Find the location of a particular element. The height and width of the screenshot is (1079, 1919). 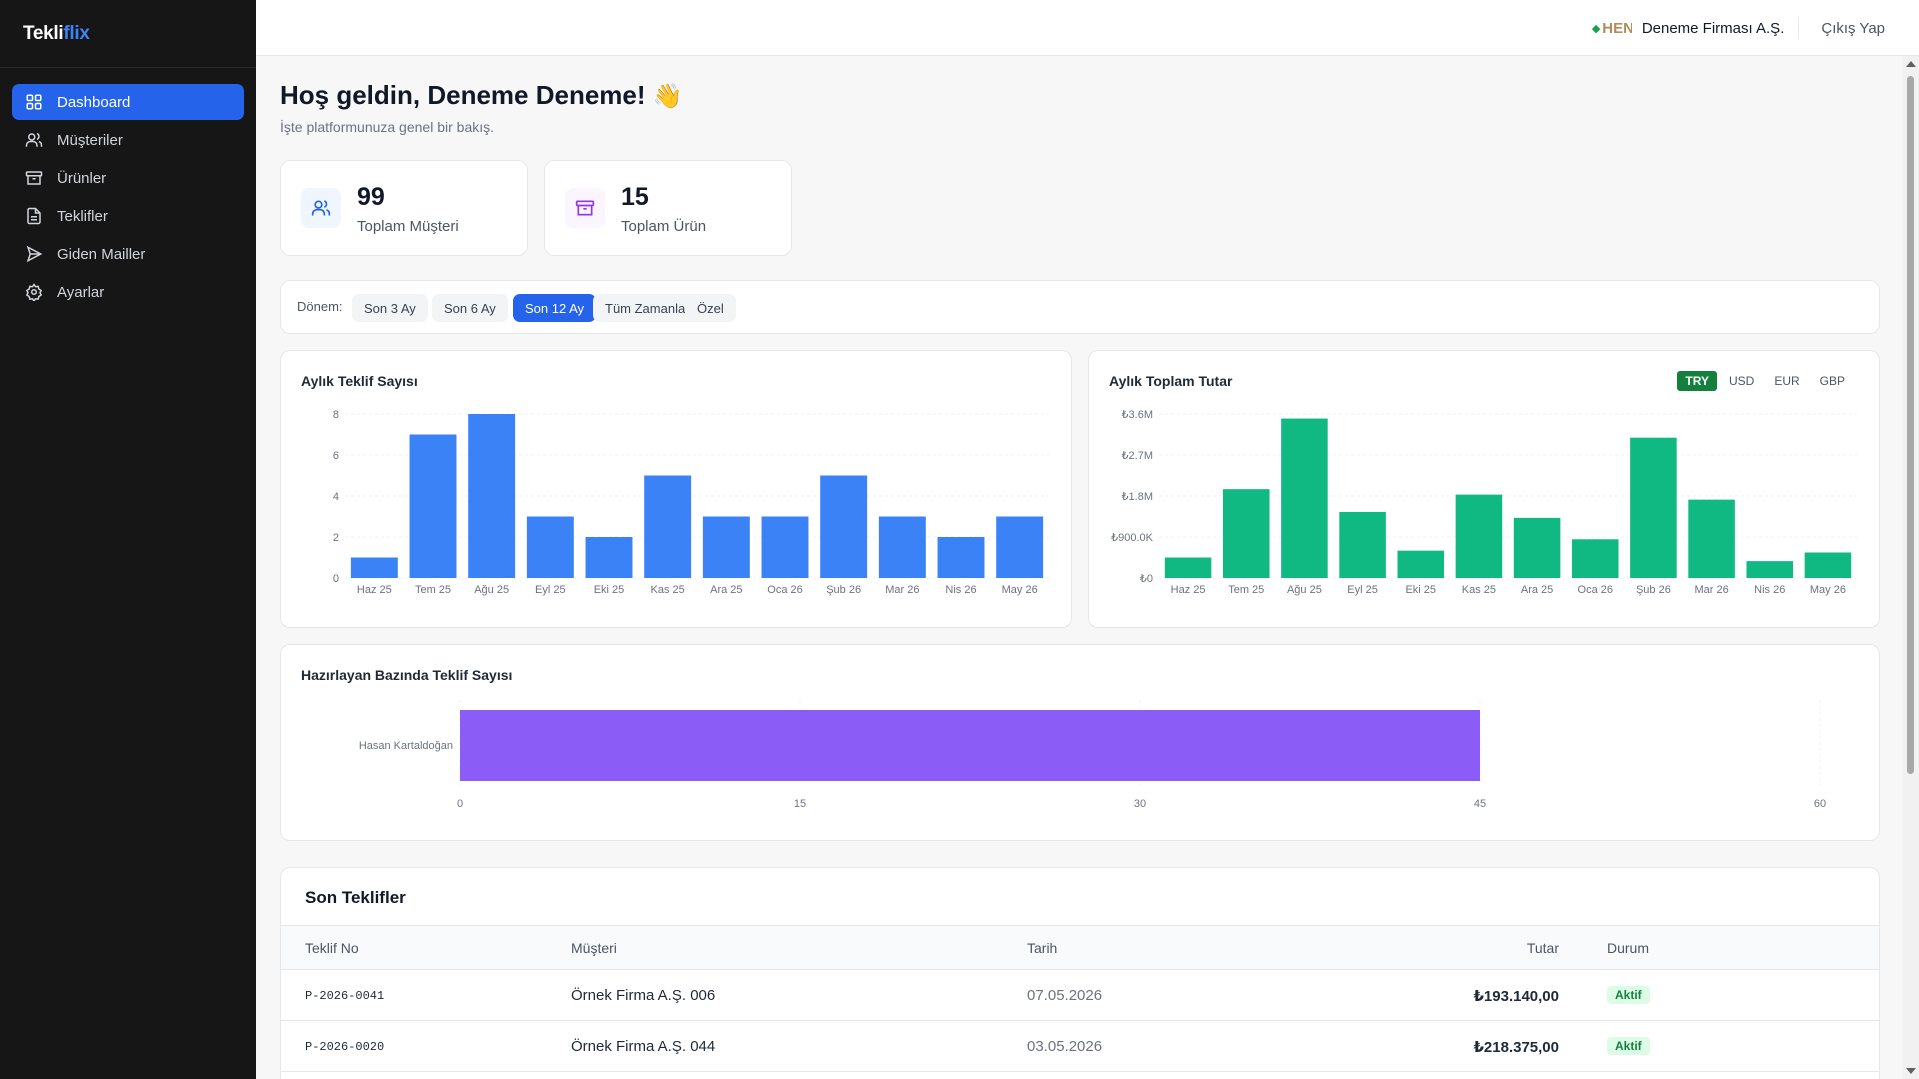

top-header: ◆ HEN Deneme Firması A.Ş. Çıkış Yap is located at coordinates (1087, 28).